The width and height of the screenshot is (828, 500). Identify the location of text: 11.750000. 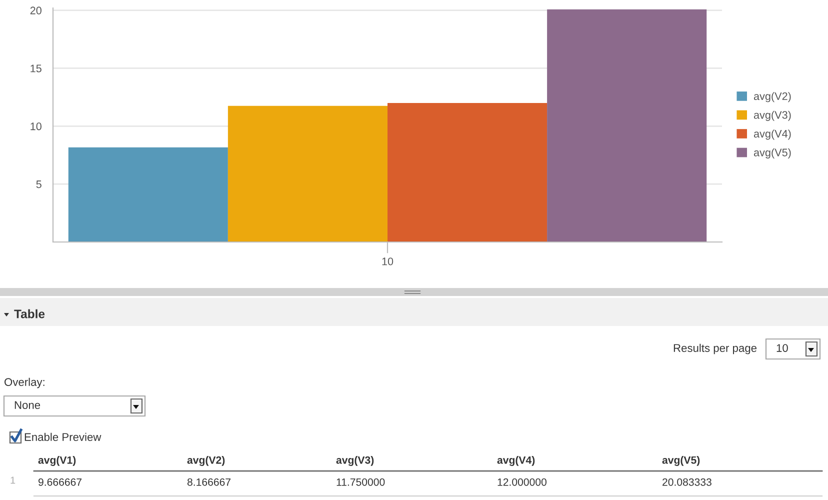
(360, 482).